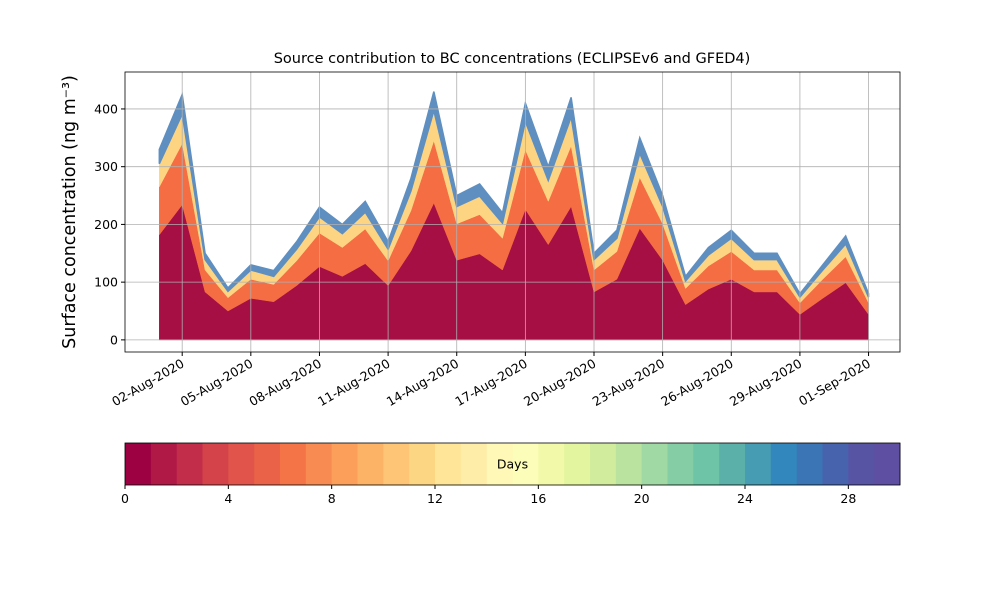 This screenshot has width=1000, height=600. What do you see at coordinates (423, 382) in the screenshot?
I see `x-tick-label: 14-Aug-2020` at bounding box center [423, 382].